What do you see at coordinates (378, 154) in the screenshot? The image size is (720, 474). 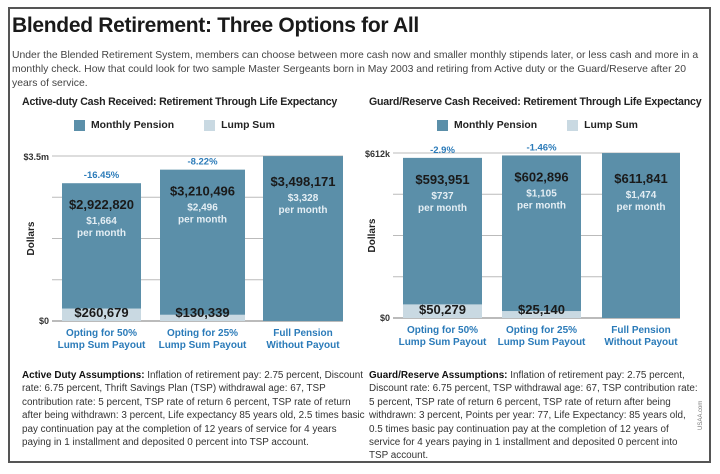 I see `y-tick-label-max: $612k` at bounding box center [378, 154].